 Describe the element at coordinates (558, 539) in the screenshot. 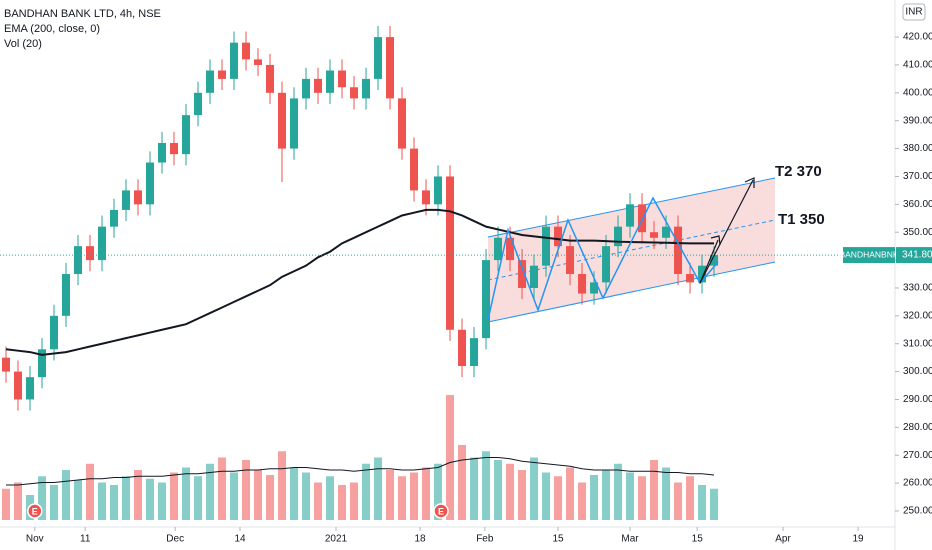

I see `x-tick-label: 15` at that location.